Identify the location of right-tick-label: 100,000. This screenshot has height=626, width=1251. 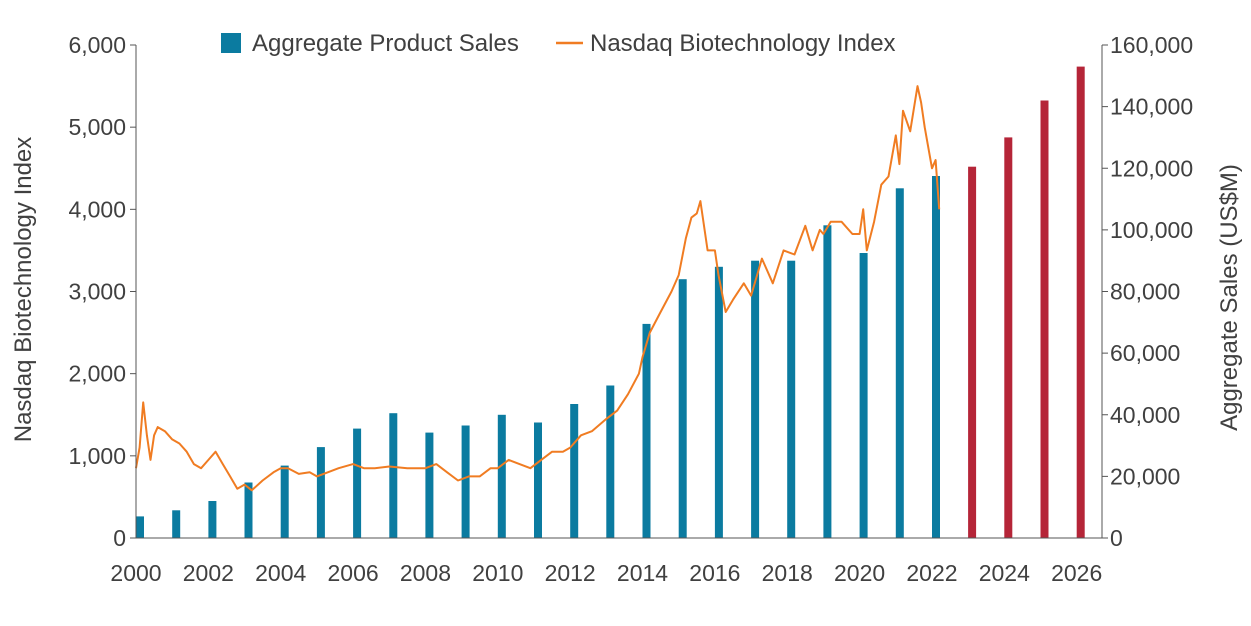
(1151, 230).